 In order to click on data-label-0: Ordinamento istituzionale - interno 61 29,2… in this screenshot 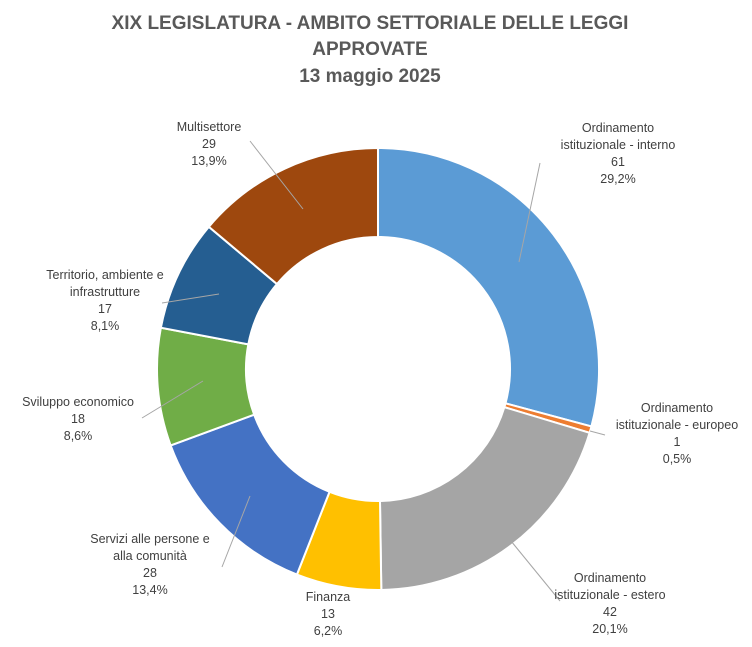, I will do `click(618, 153)`.